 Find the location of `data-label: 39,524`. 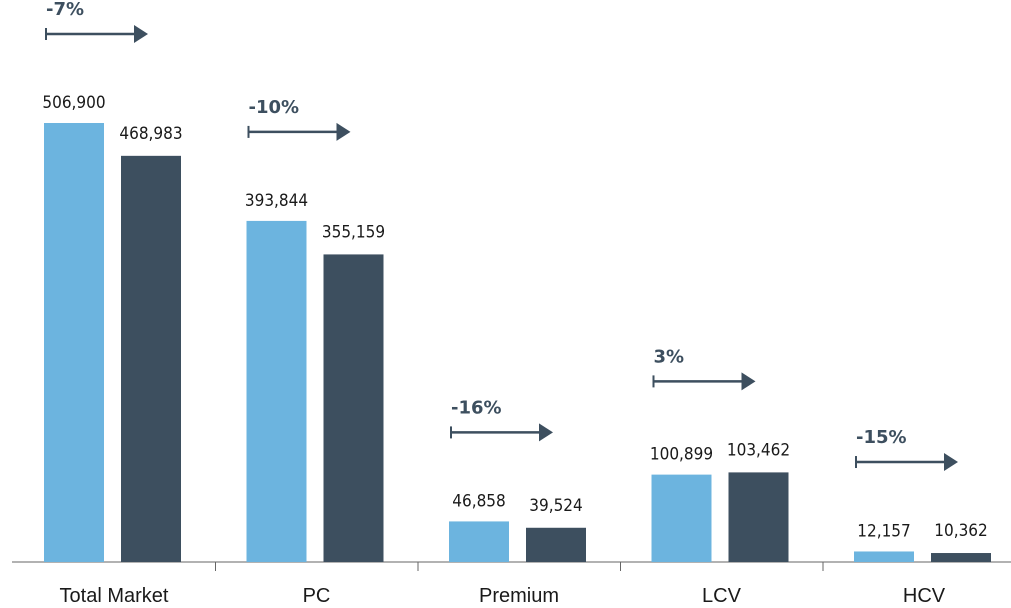

data-label: 39,524 is located at coordinates (556, 506).